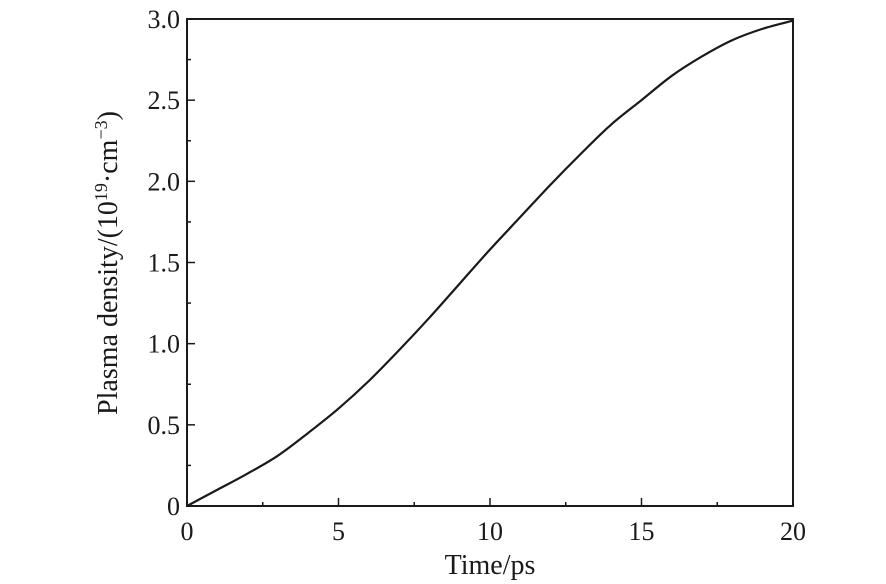 This screenshot has width=886, height=584. What do you see at coordinates (101, 129) in the screenshot?
I see `y-axis-title-exponent-2: −3` at bounding box center [101, 129].